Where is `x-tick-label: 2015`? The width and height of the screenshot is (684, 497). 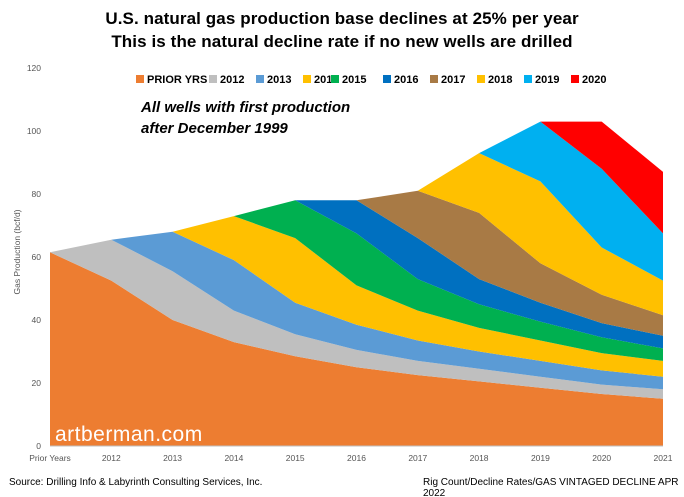
x-tick-label: 2015 is located at coordinates (295, 458).